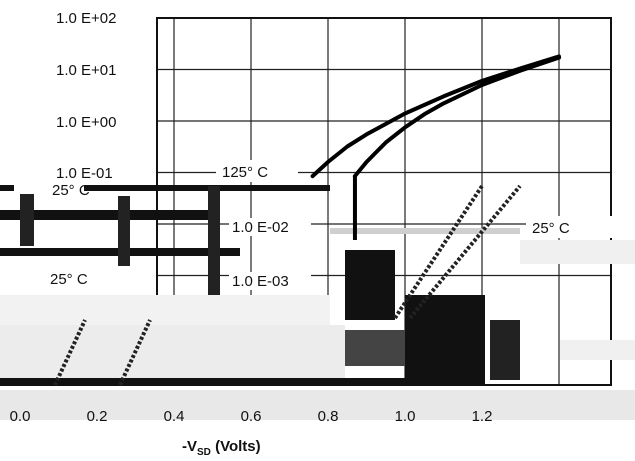  I want to click on y-tick-label: 1.0 E+00, so click(86, 122).